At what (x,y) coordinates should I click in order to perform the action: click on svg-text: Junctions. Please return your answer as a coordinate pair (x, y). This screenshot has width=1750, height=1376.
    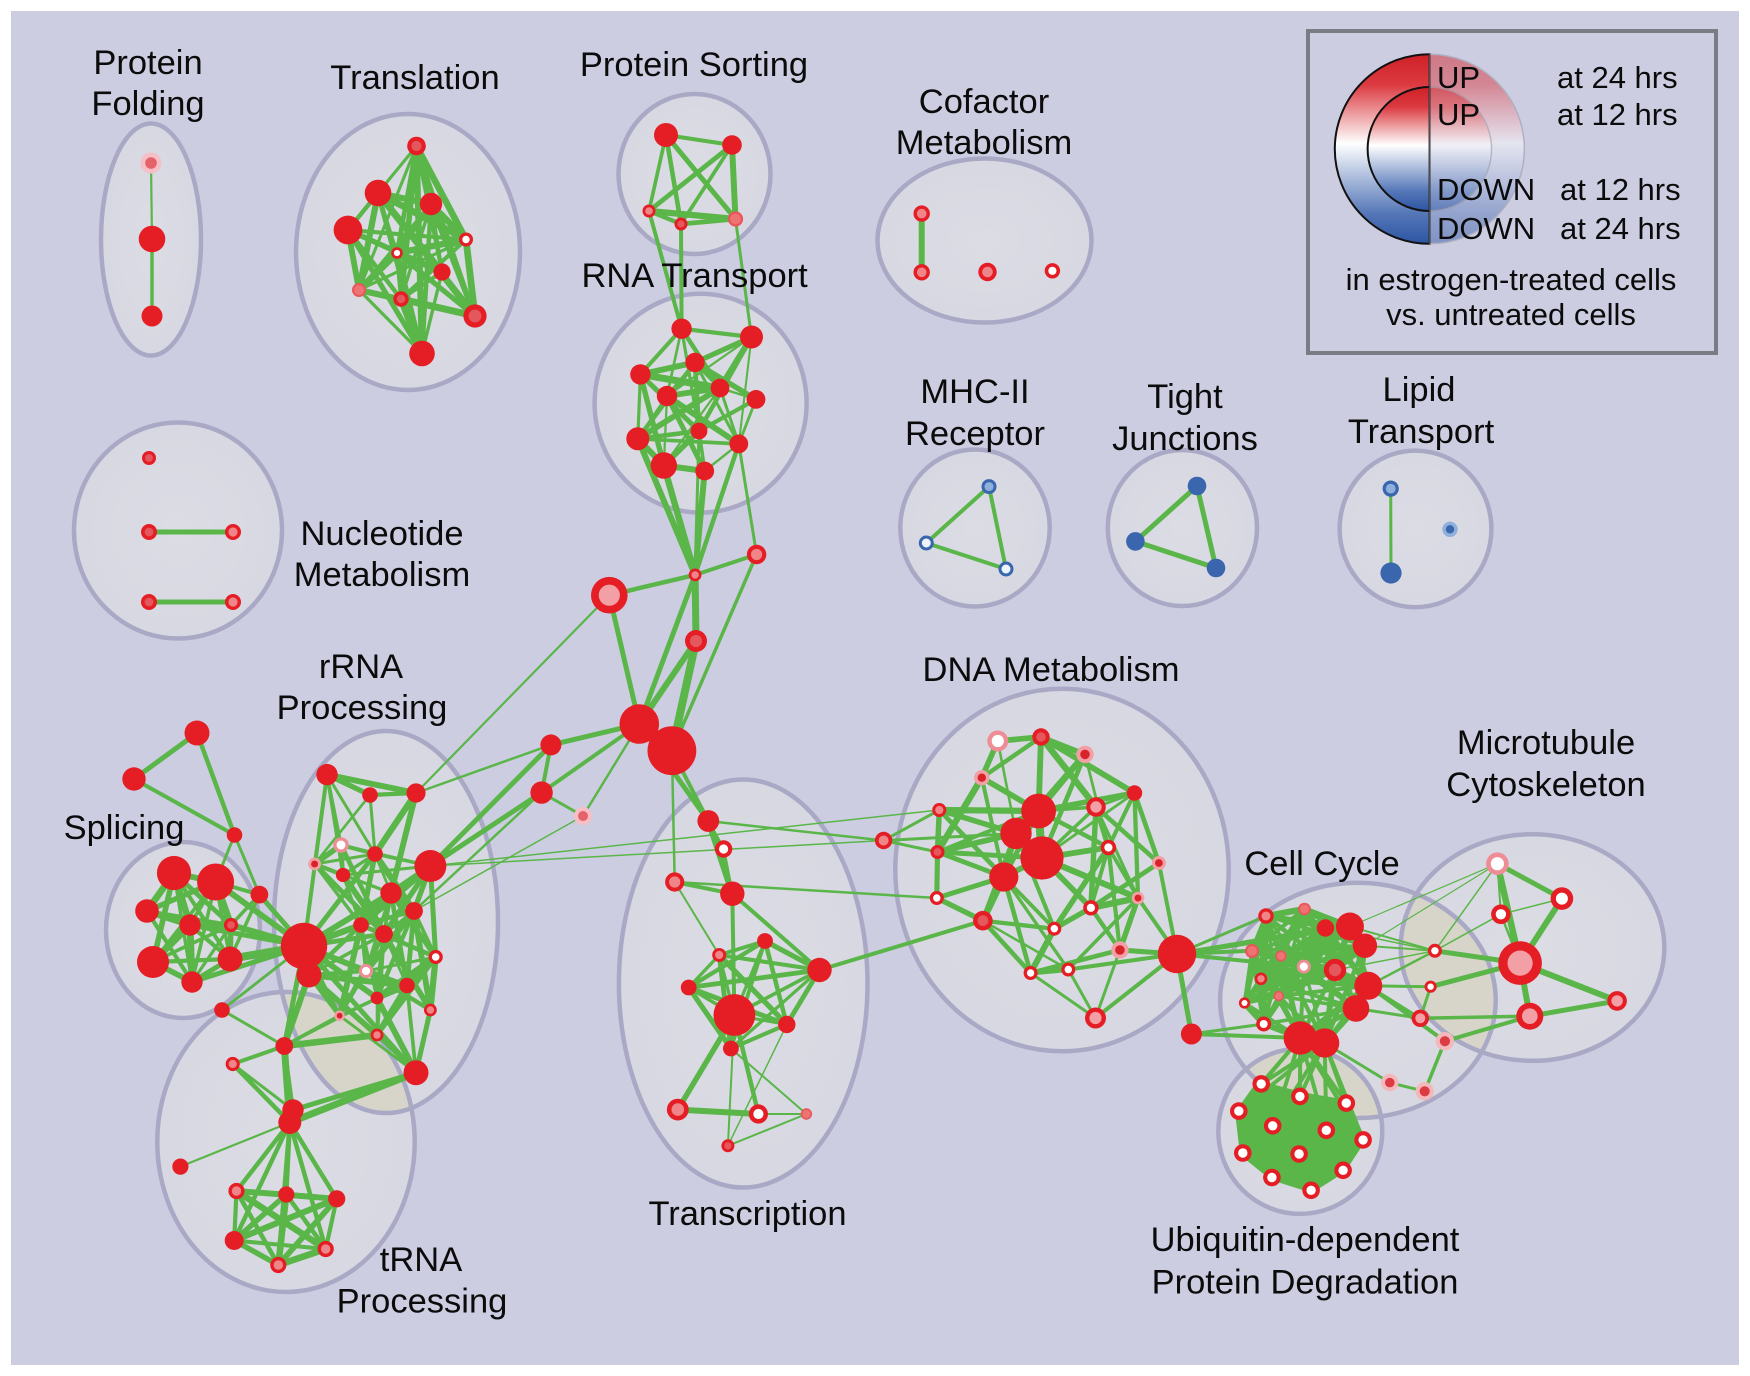
    Looking at the image, I should click on (1185, 439).